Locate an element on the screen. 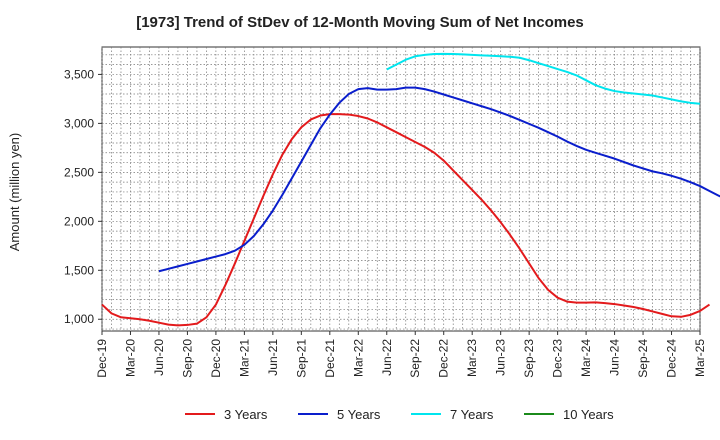 Image resolution: width=720 pixels, height=440 pixels. legend-label-5-years: 5 Years is located at coordinates (359, 414).